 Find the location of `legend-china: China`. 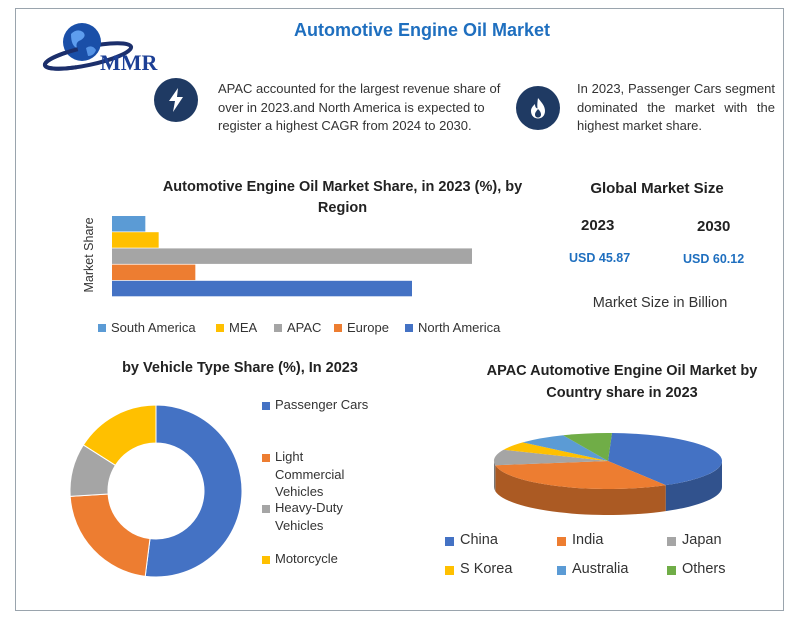

legend-china: China is located at coordinates (471, 540).